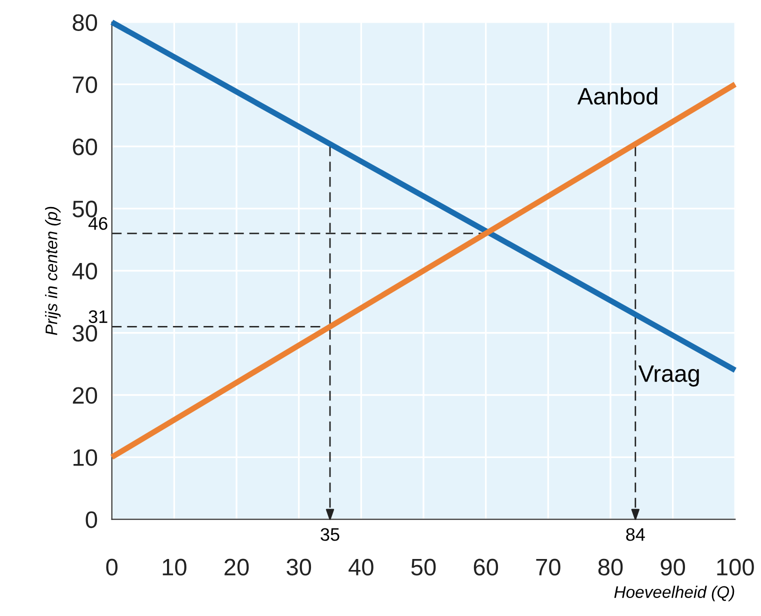 The image size is (761, 616). Describe the element at coordinates (486, 567) in the screenshot. I see `x-tick-label: 60` at that location.